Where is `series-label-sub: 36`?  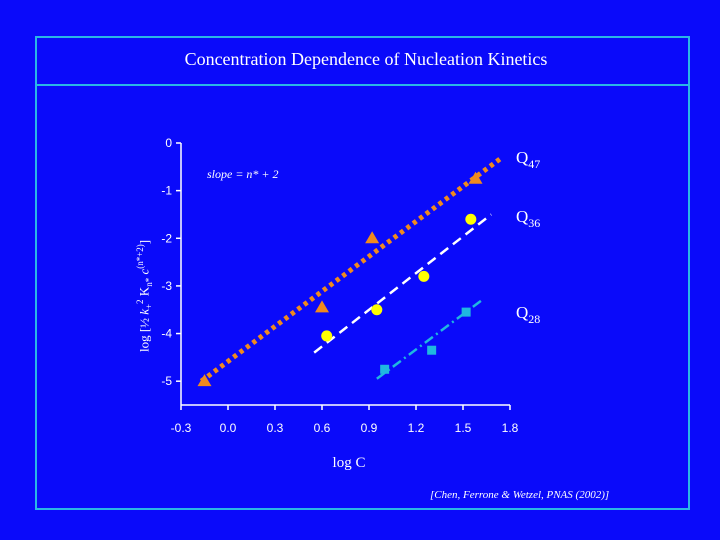 series-label-sub: 36 is located at coordinates (534, 223).